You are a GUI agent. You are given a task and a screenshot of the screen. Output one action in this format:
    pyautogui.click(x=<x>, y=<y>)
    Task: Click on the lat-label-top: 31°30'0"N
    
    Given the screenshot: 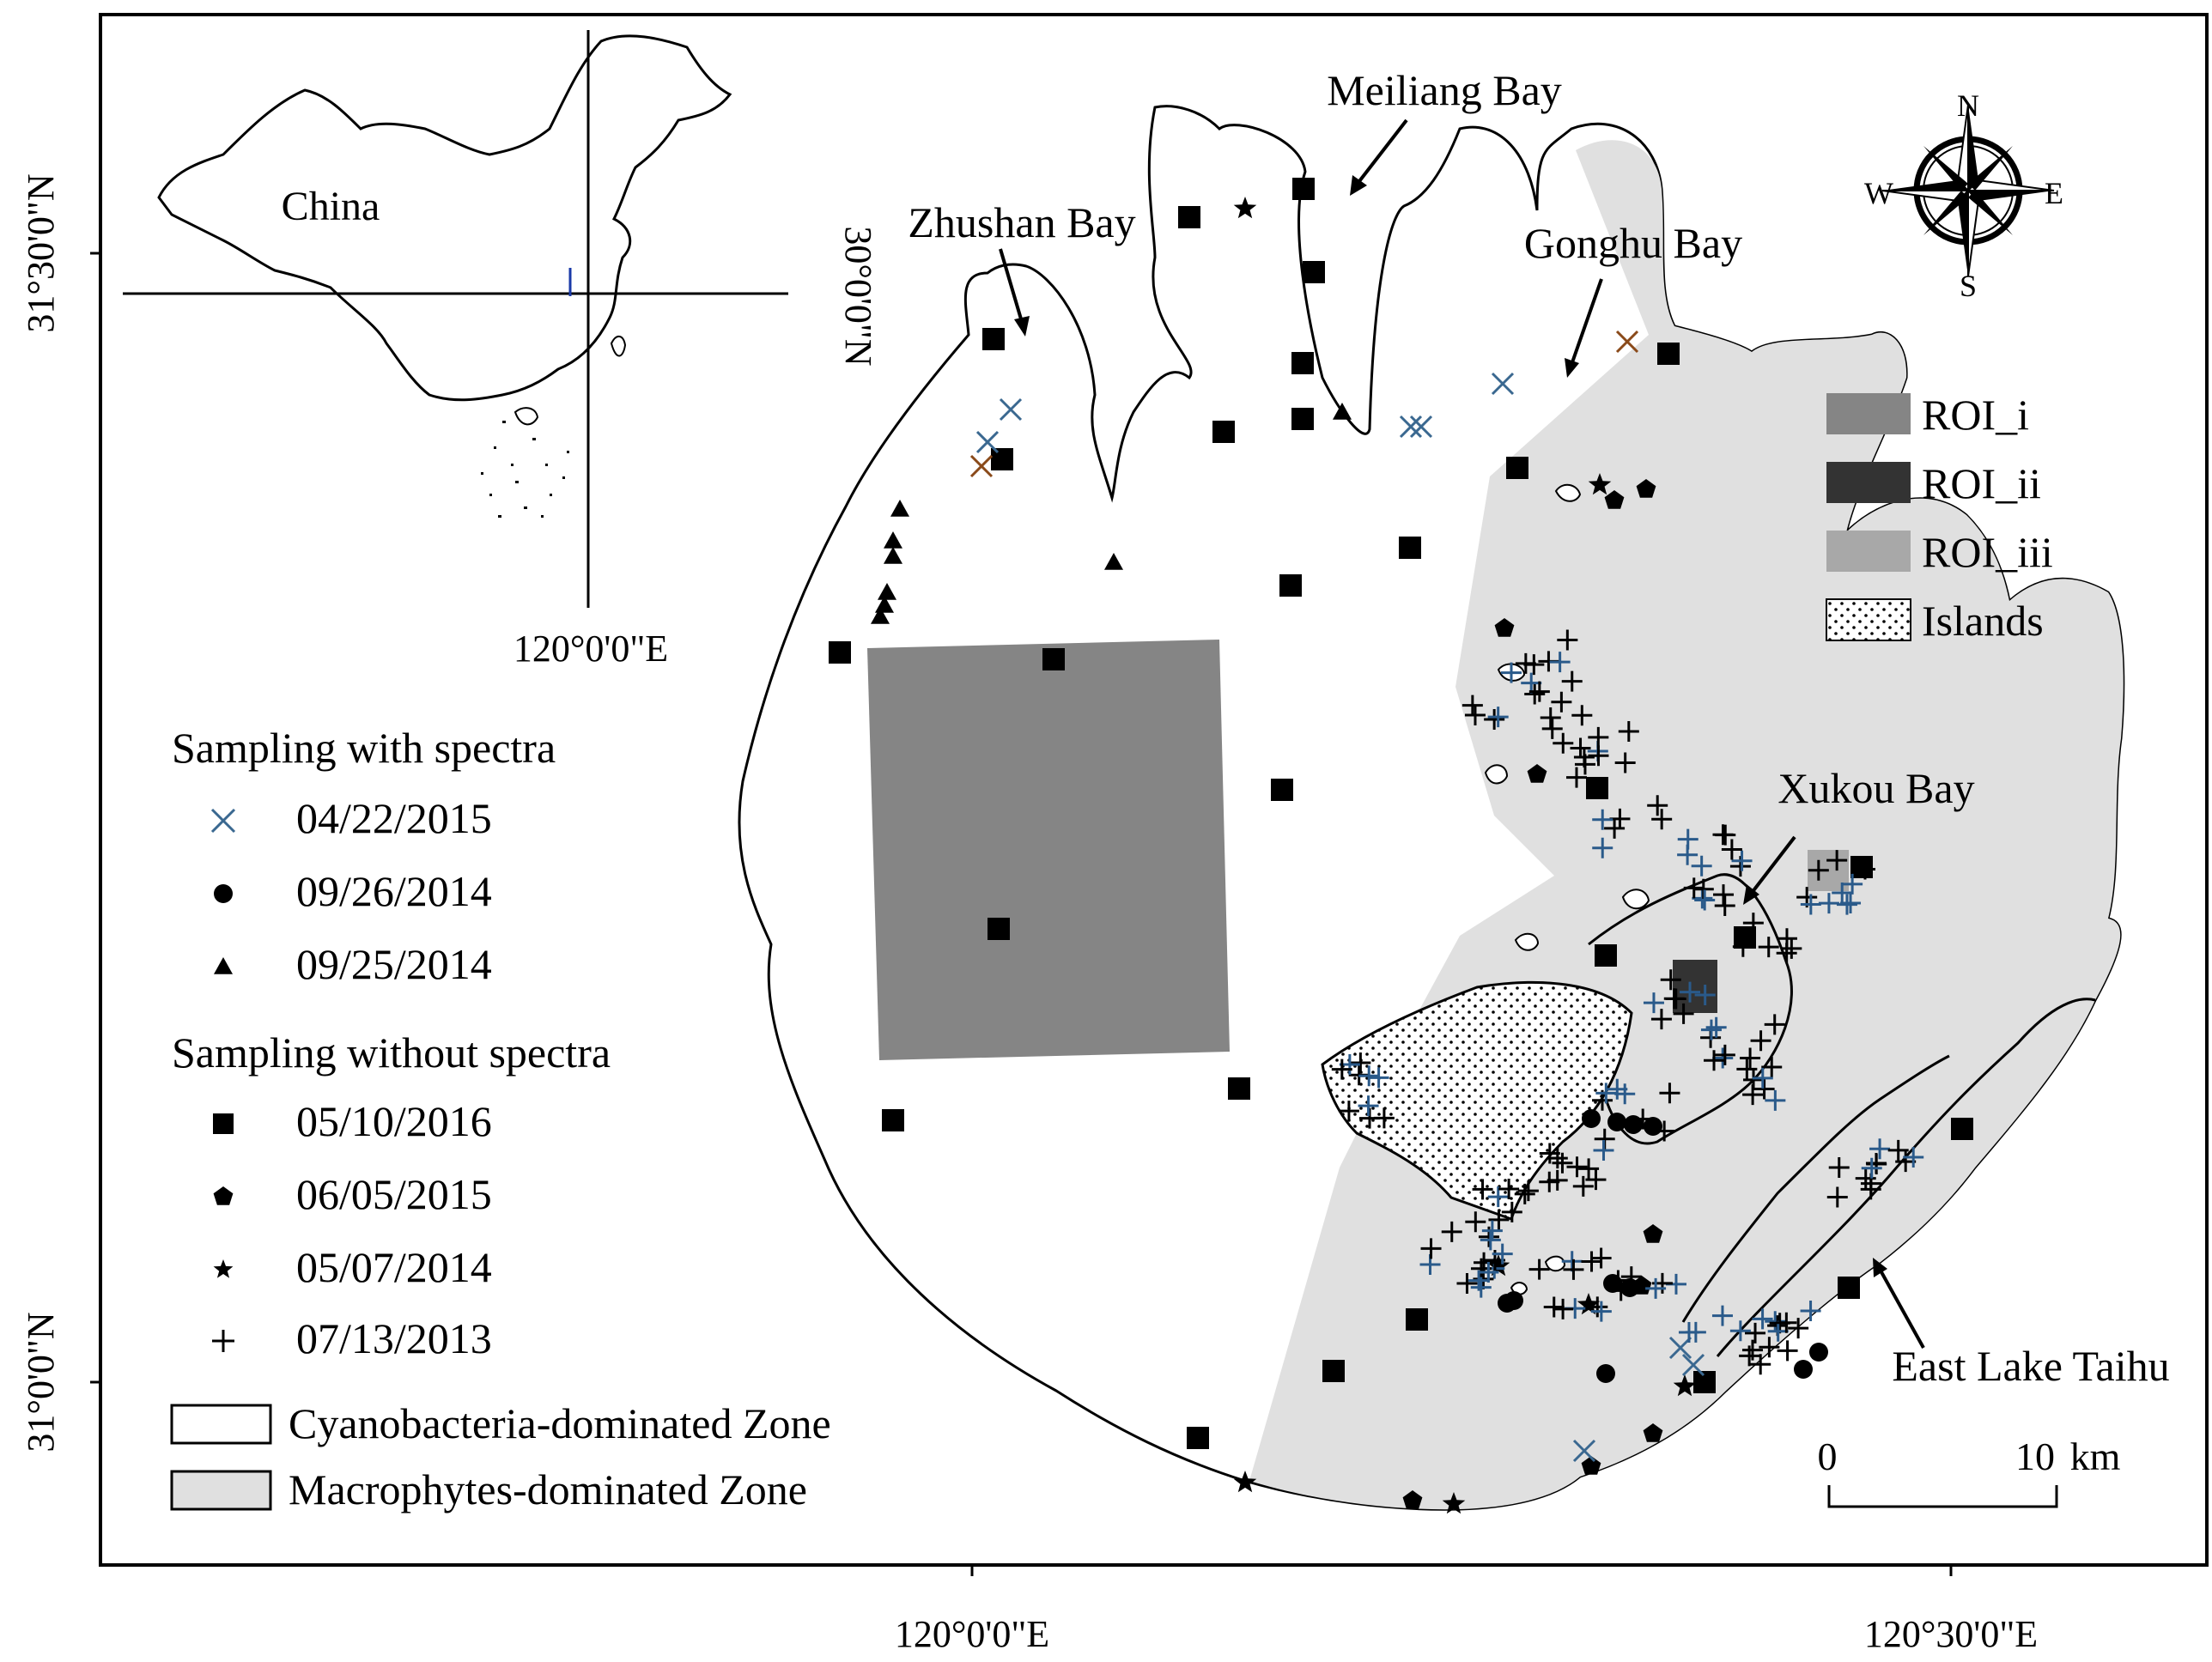 What is the action you would take?
    pyautogui.click(x=41, y=252)
    